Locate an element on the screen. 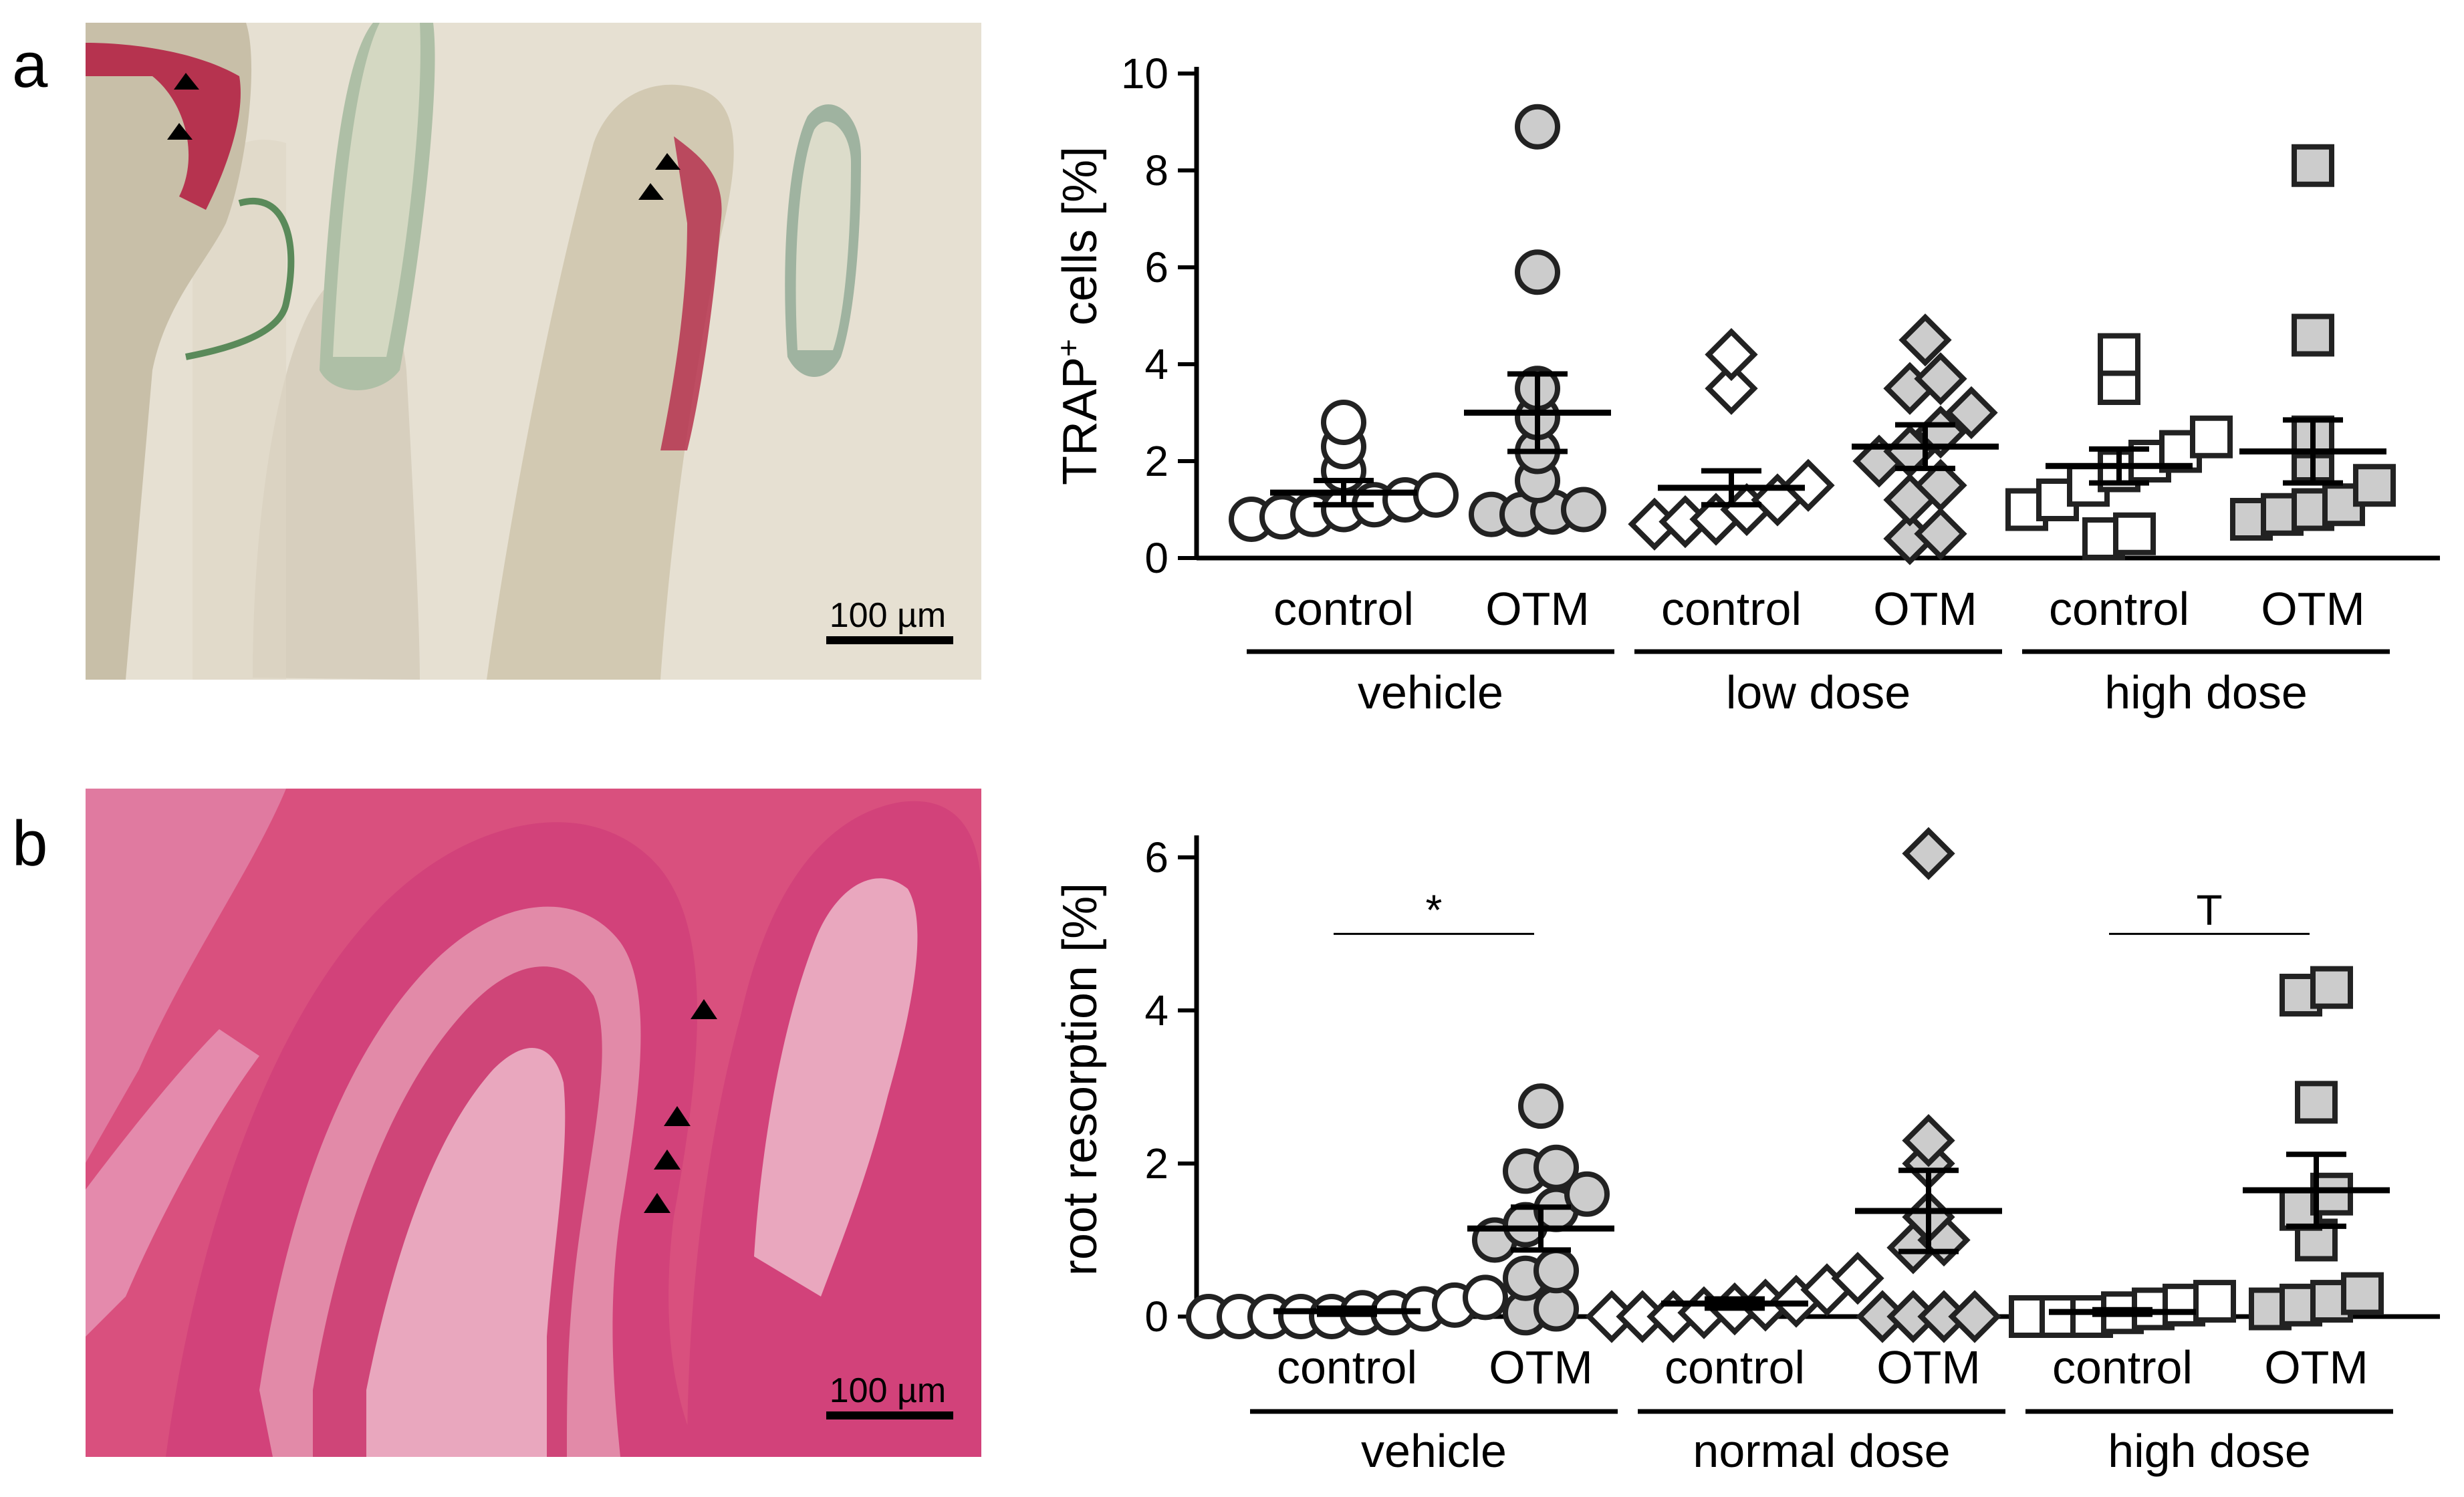  y-tick-label: 8 is located at coordinates (1156, 170).